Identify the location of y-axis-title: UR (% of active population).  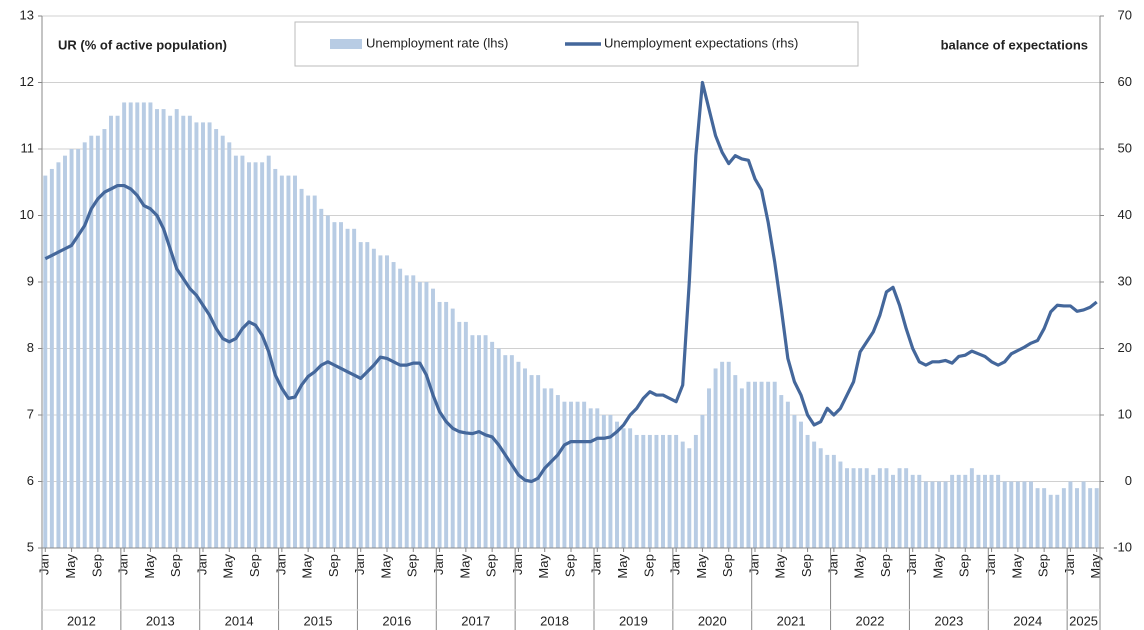
(142, 44).